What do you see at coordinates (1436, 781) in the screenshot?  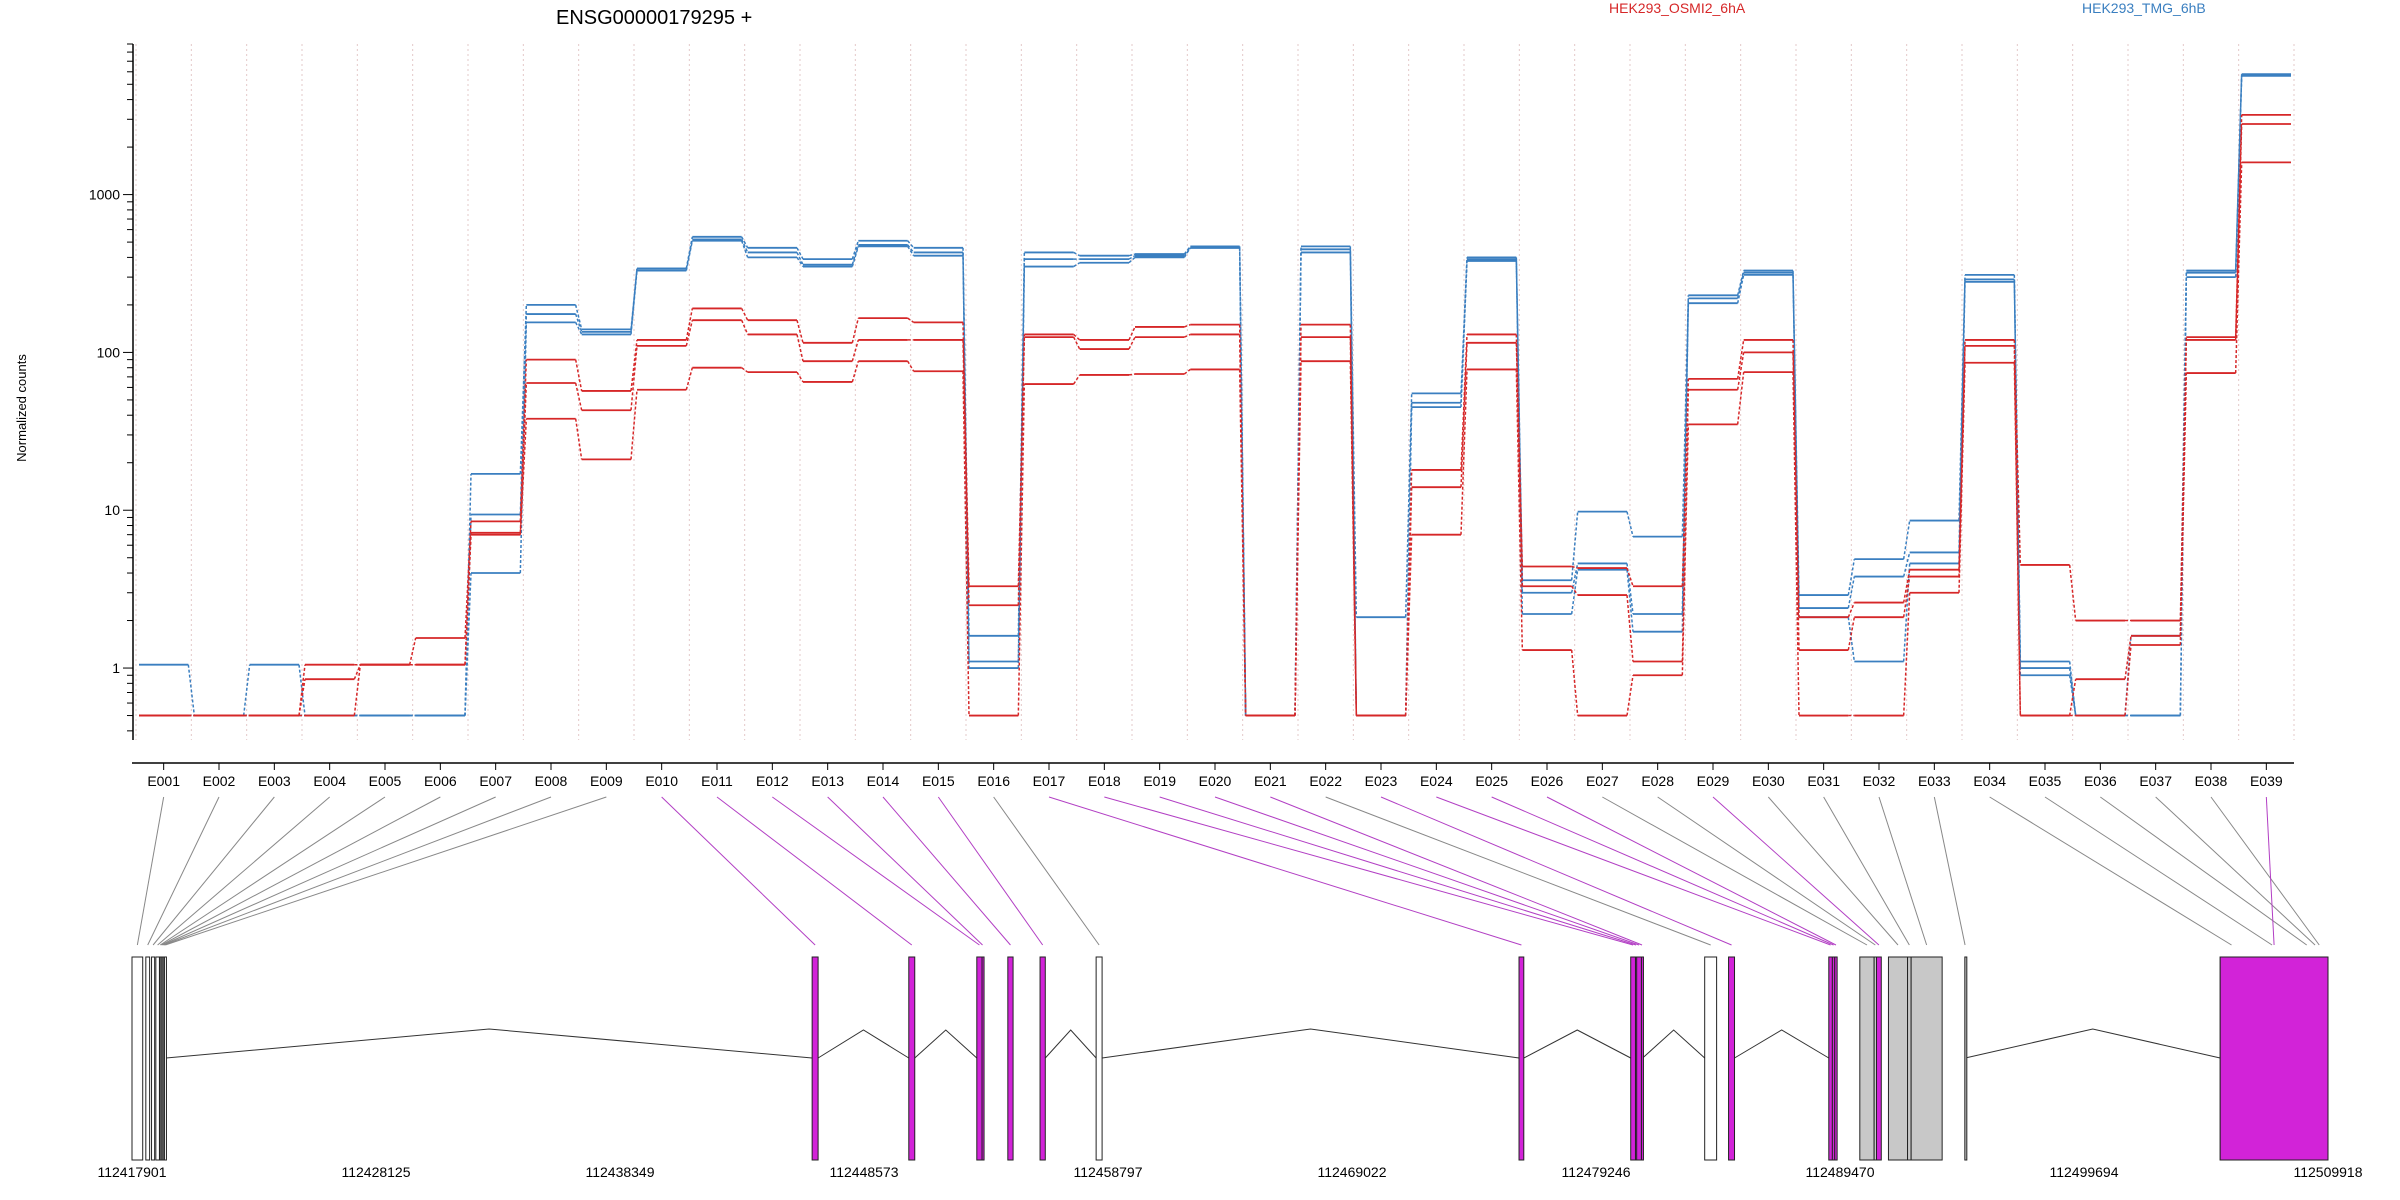 I see `x-tick-label: E024` at bounding box center [1436, 781].